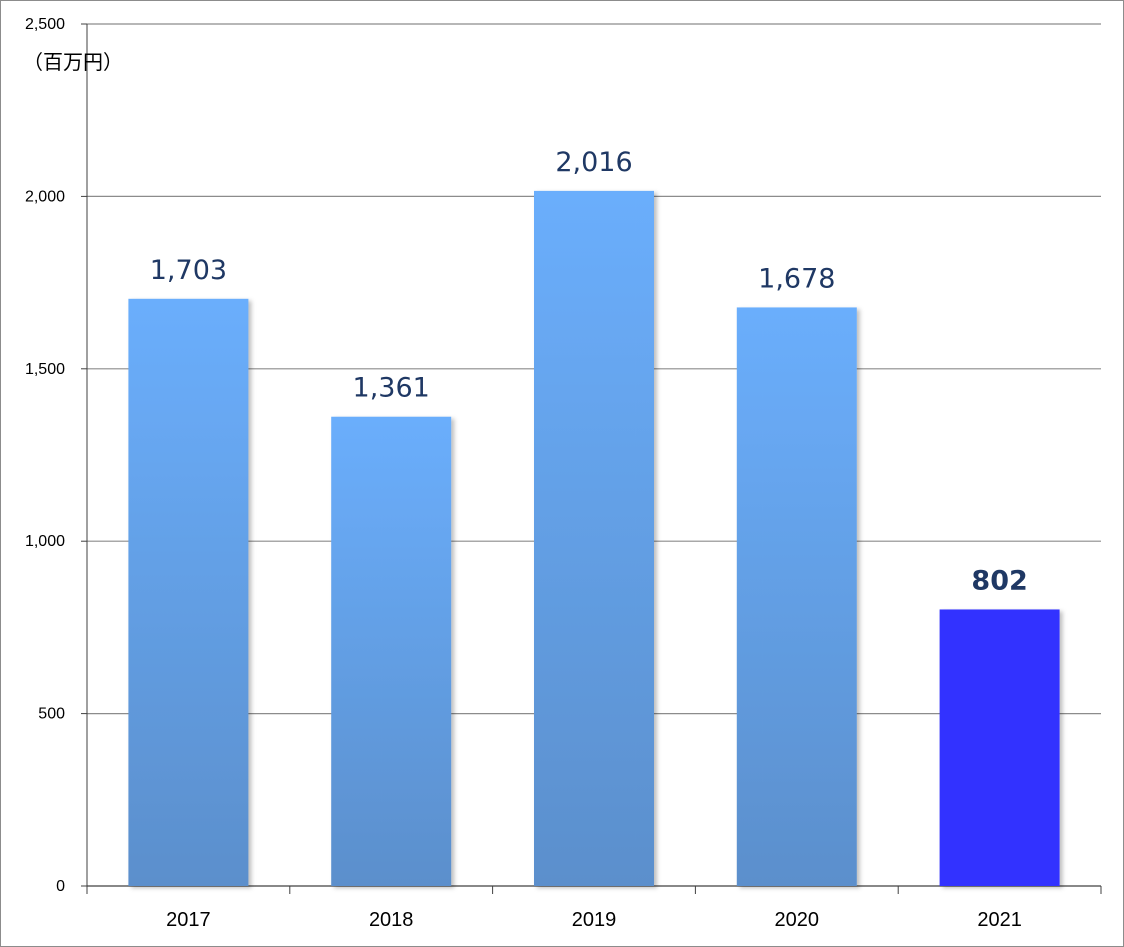 Image resolution: width=1124 pixels, height=947 pixels. What do you see at coordinates (60, 886) in the screenshot?
I see `y-tick-label: 0` at bounding box center [60, 886].